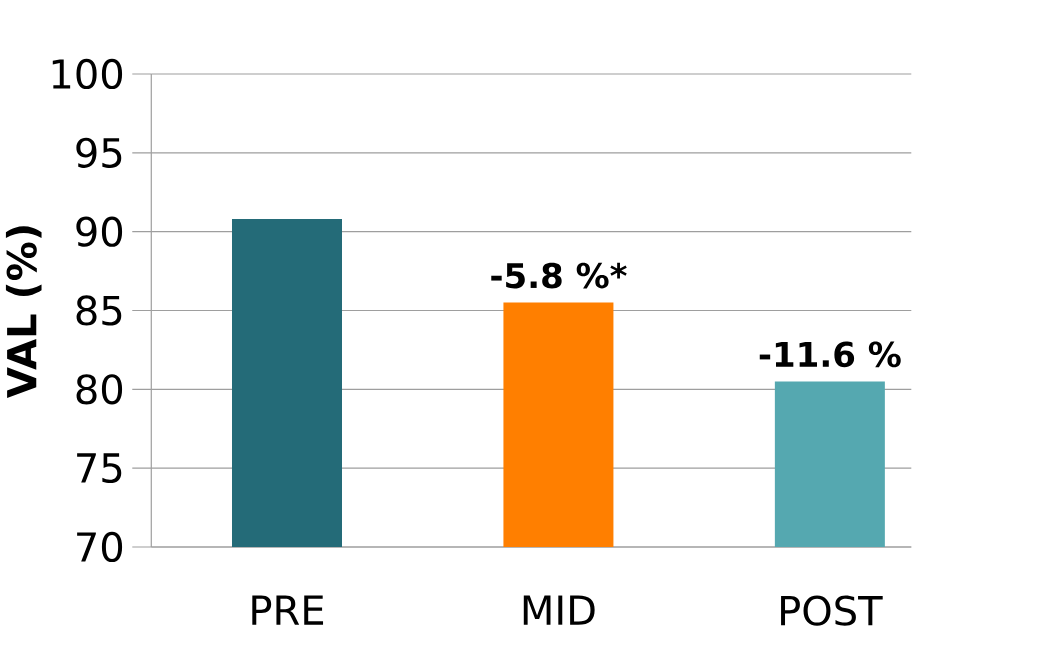 The width and height of the screenshot is (1064, 650). Describe the element at coordinates (559, 275) in the screenshot. I see `annotation: -5.8 %*` at that location.